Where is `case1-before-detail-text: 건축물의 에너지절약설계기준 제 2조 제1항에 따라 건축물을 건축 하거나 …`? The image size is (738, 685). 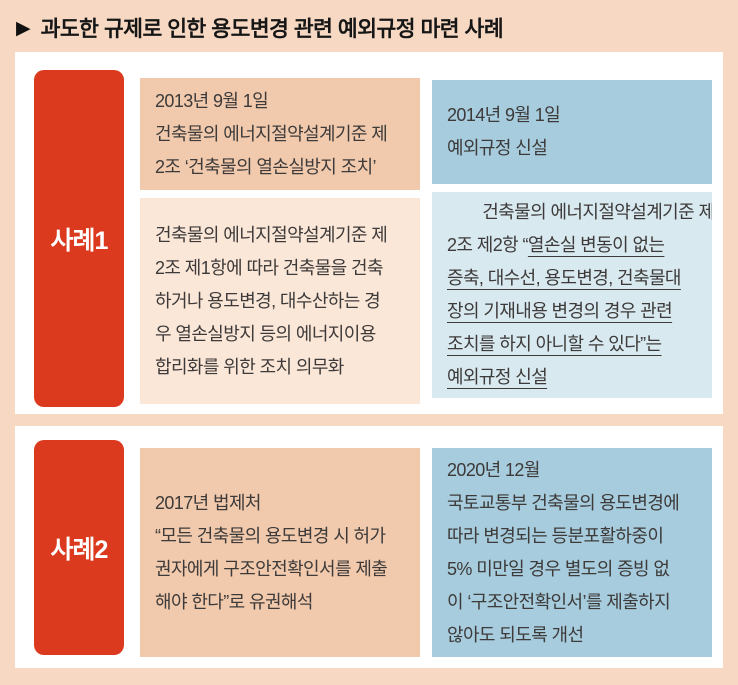 case1-before-detail-text: 건축물의 에너지절약설계기준 제 2조 제1항에 따라 건축물을 건축 하거나 … is located at coordinates (271, 300).